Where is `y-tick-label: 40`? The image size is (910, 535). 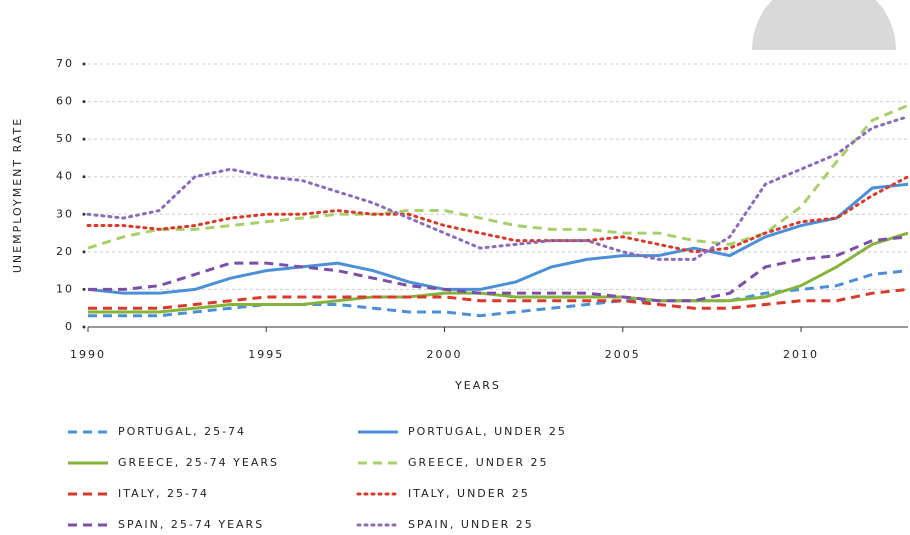
y-tick-label: 40 is located at coordinates (65, 176).